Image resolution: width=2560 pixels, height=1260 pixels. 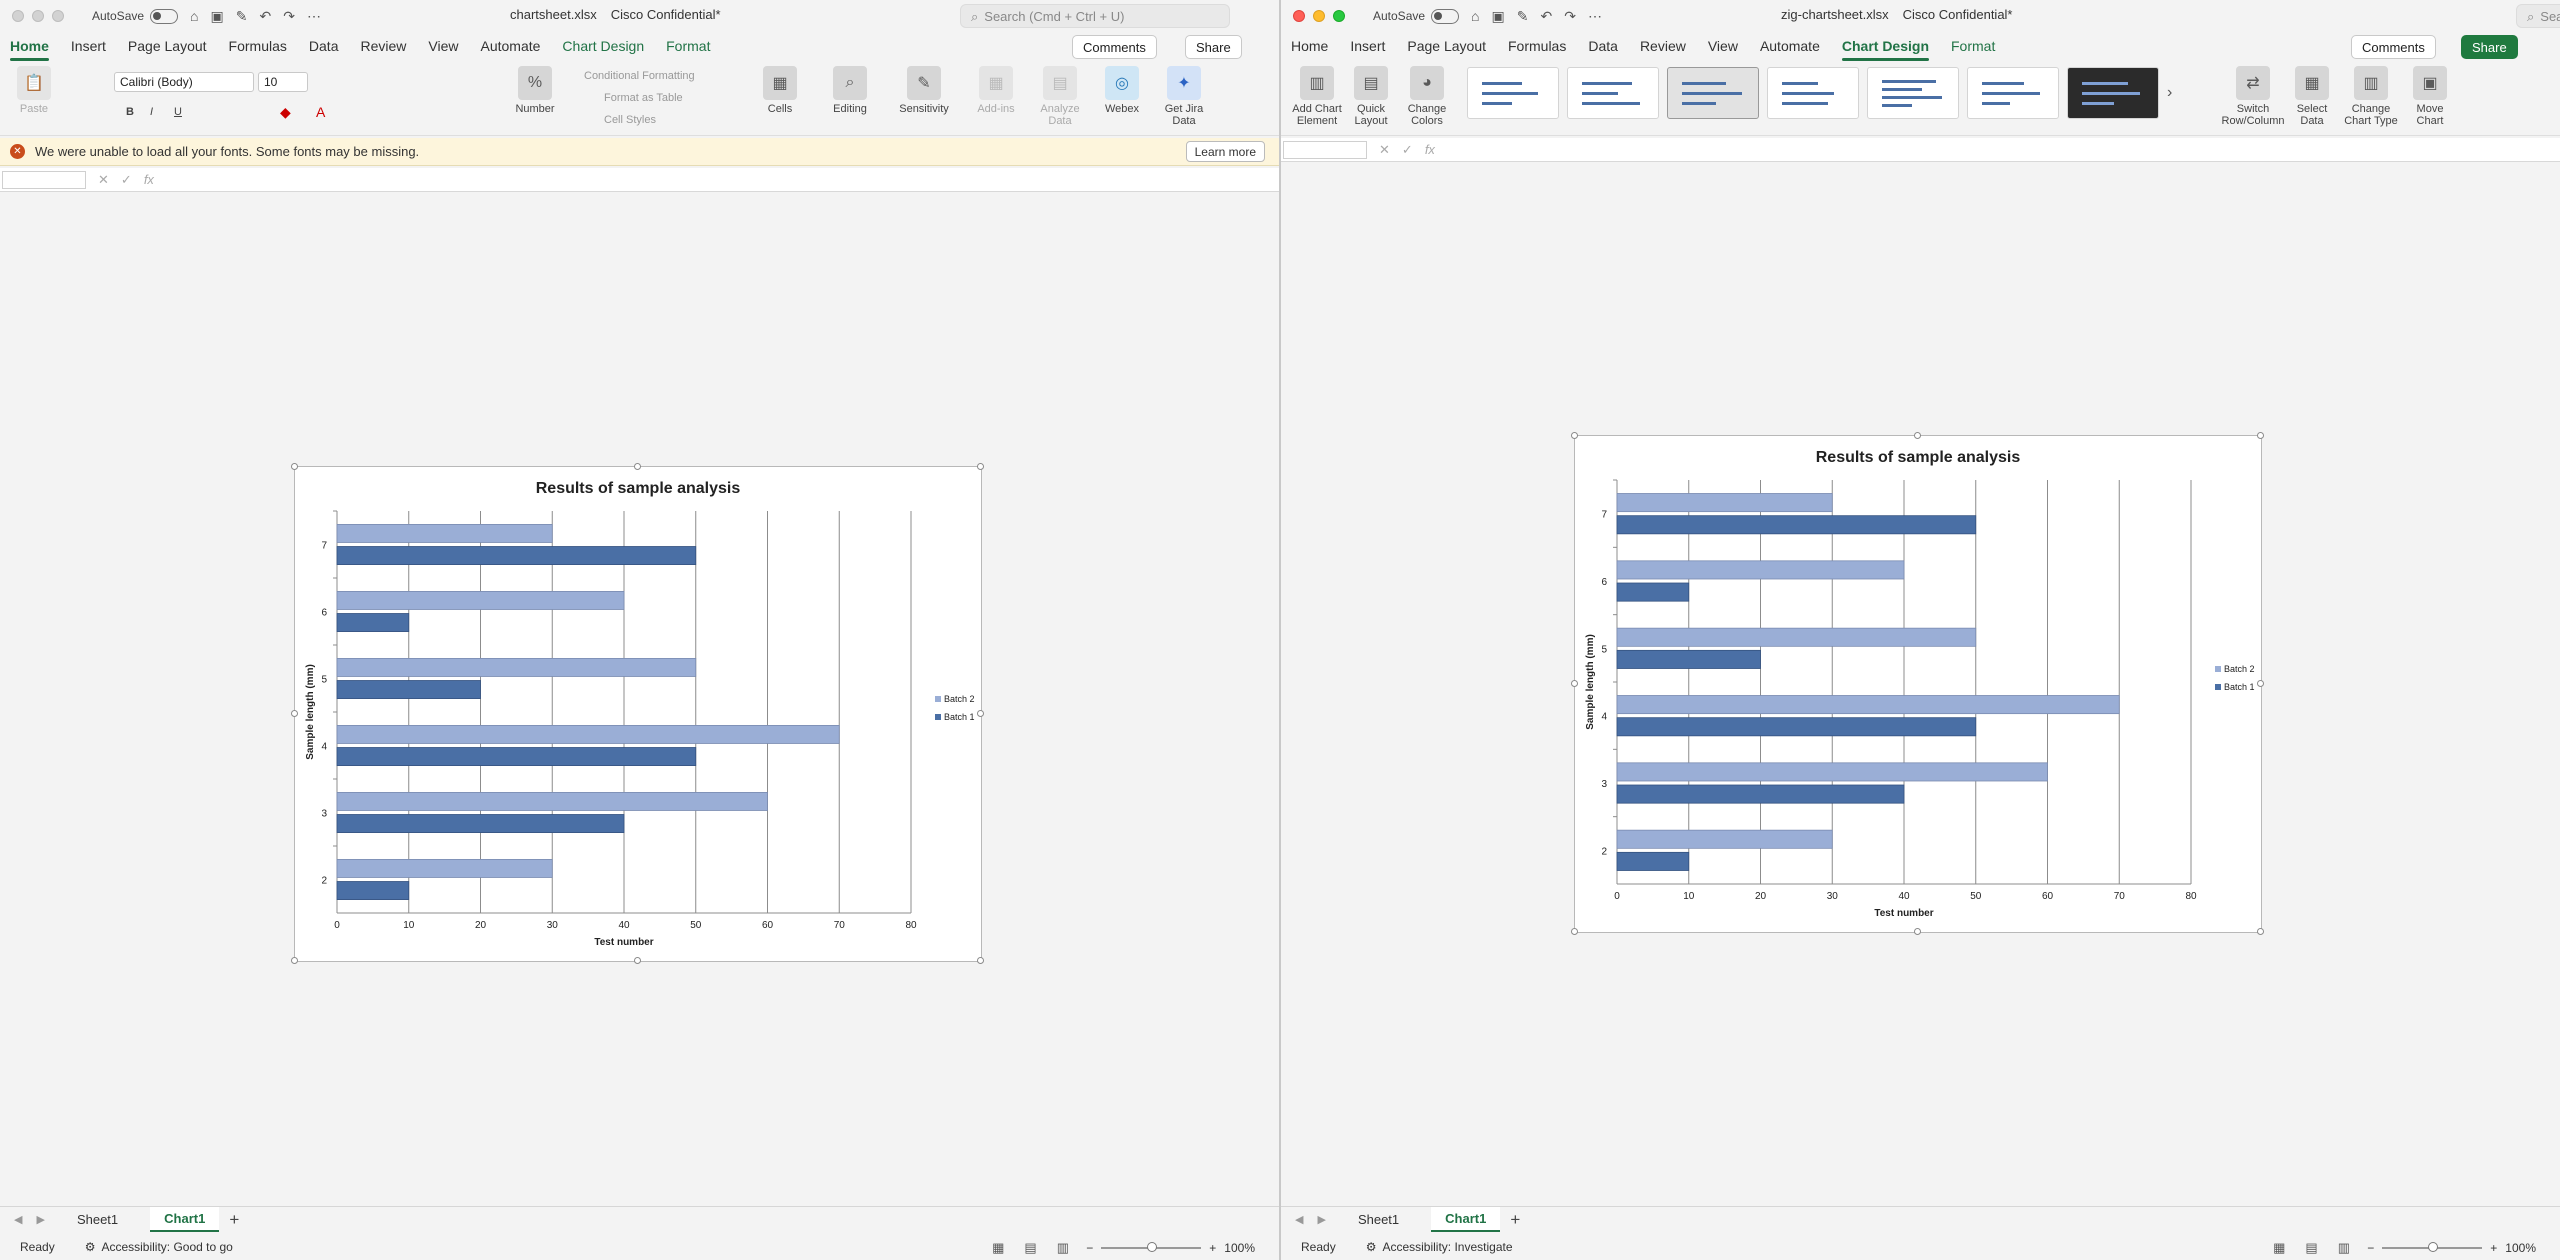 What do you see at coordinates (34, 90) in the screenshot?
I see `paste-button: 📋 Paste` at bounding box center [34, 90].